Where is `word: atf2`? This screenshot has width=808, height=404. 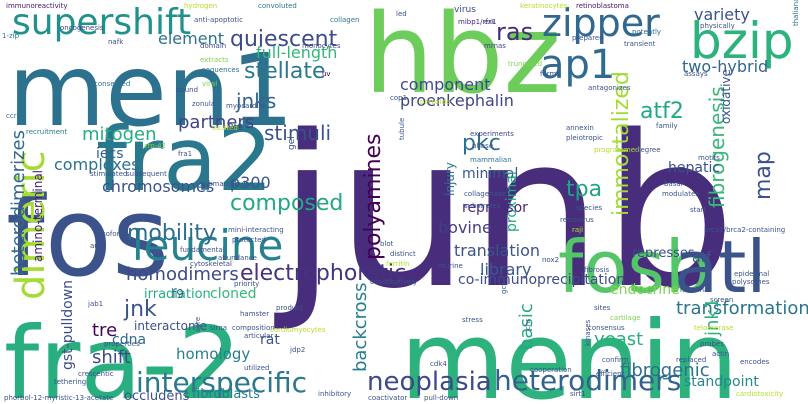
word: atf2 is located at coordinates (662, 111).